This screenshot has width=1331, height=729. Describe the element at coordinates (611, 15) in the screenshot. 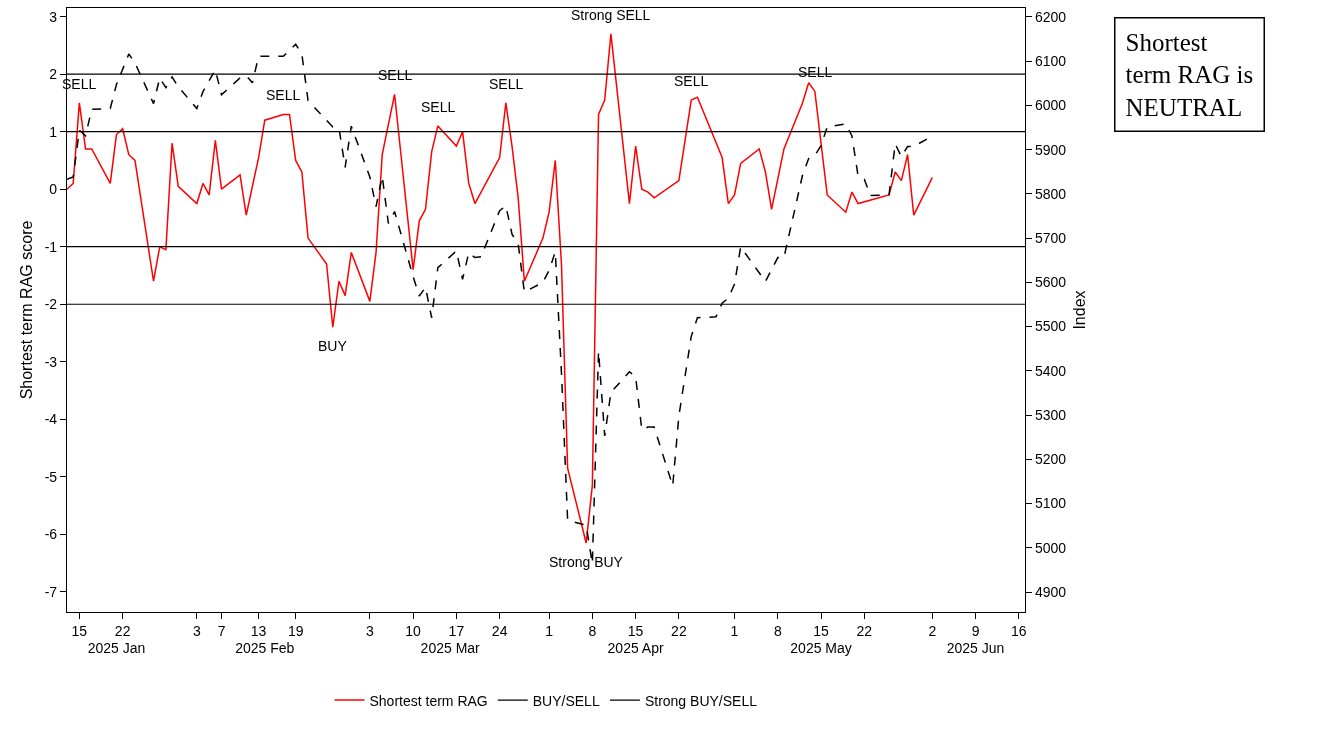

I see `annotation: Strong SELL` at that location.